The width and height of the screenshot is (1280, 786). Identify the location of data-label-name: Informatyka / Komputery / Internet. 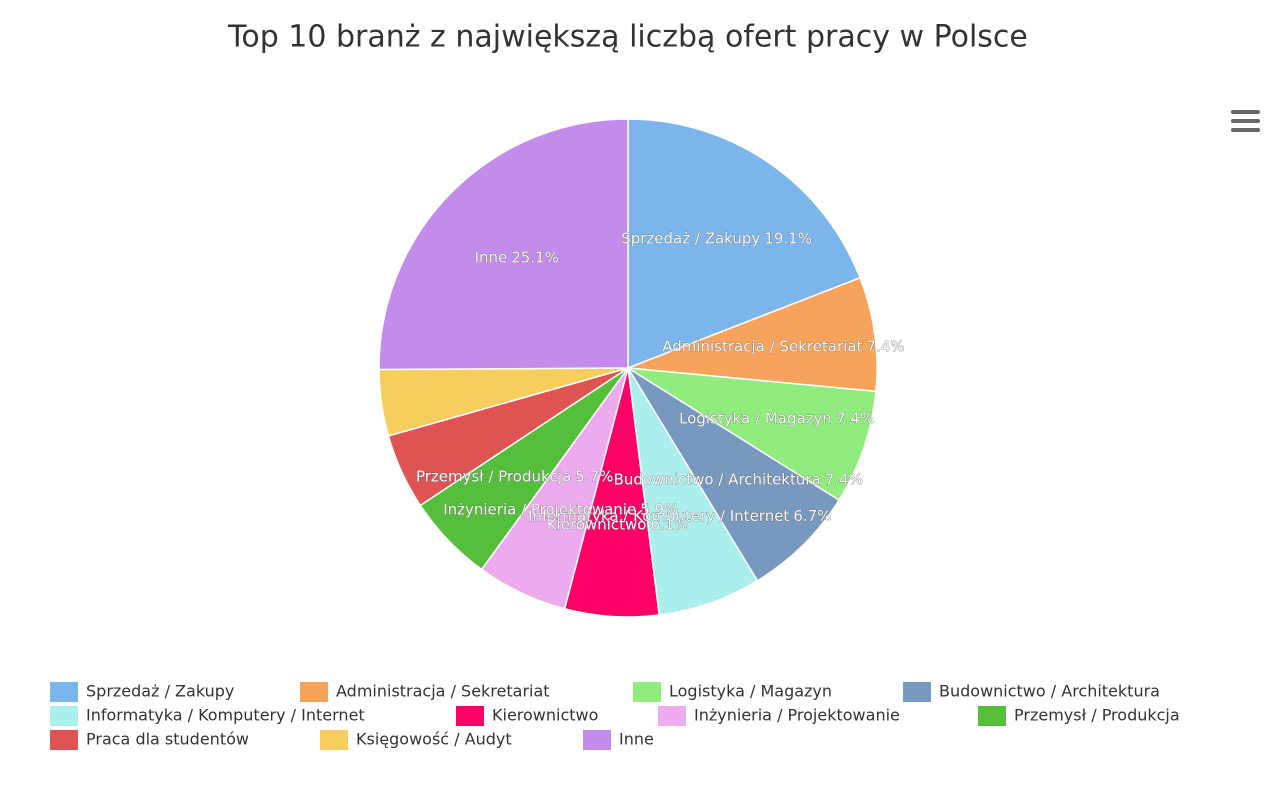
(658, 516).